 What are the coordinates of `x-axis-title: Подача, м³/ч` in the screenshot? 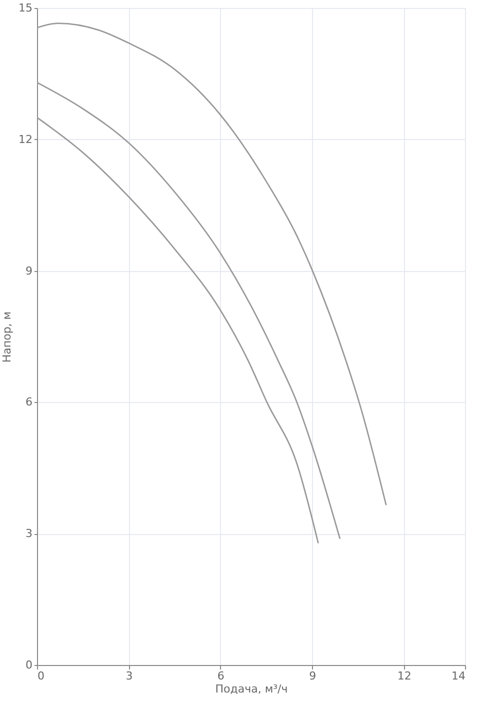 It's located at (251, 689).